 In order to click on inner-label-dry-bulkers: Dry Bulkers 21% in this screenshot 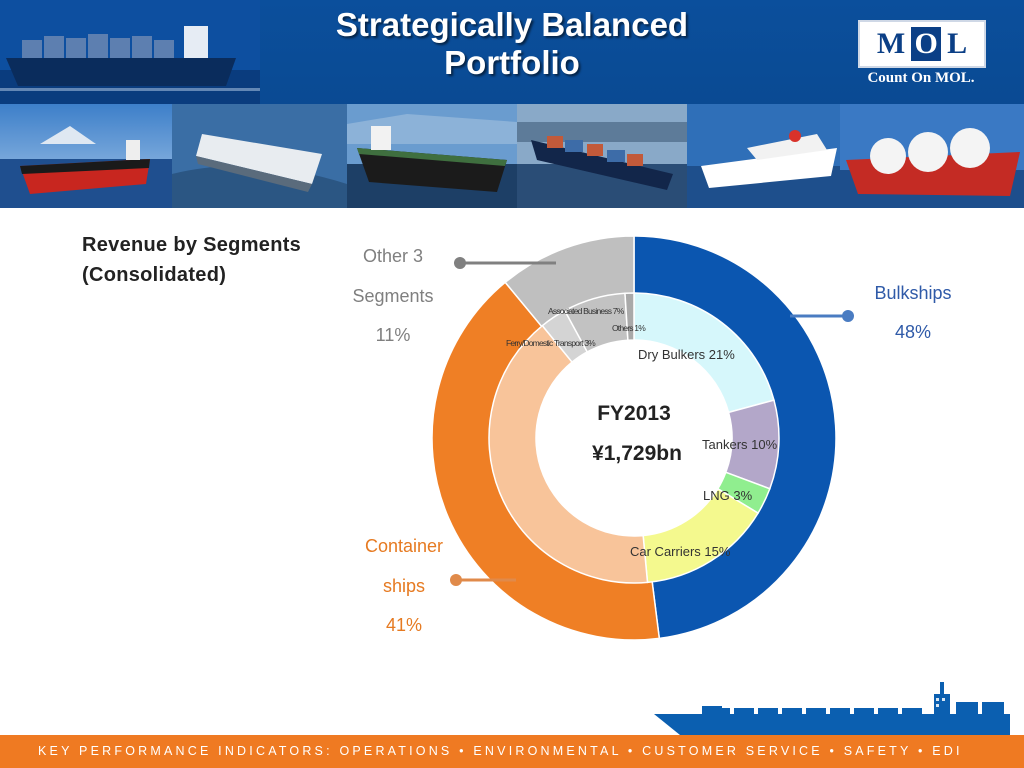, I will do `click(686, 354)`.